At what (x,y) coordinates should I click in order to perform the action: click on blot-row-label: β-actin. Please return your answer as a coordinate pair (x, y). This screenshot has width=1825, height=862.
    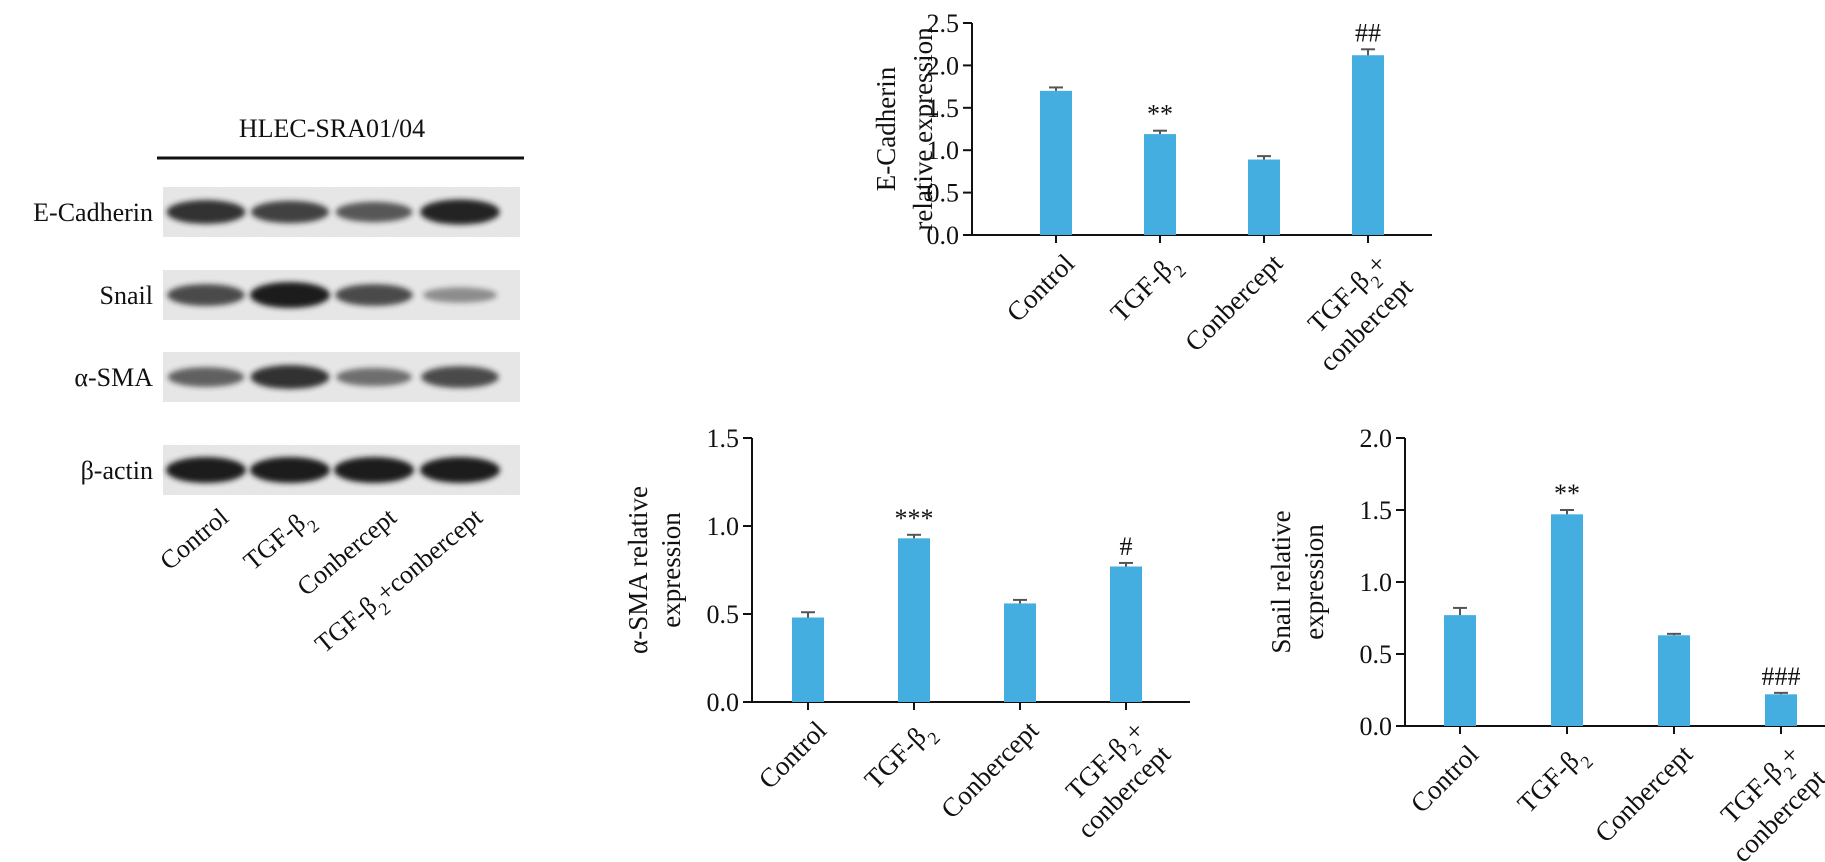
    Looking at the image, I should click on (117, 470).